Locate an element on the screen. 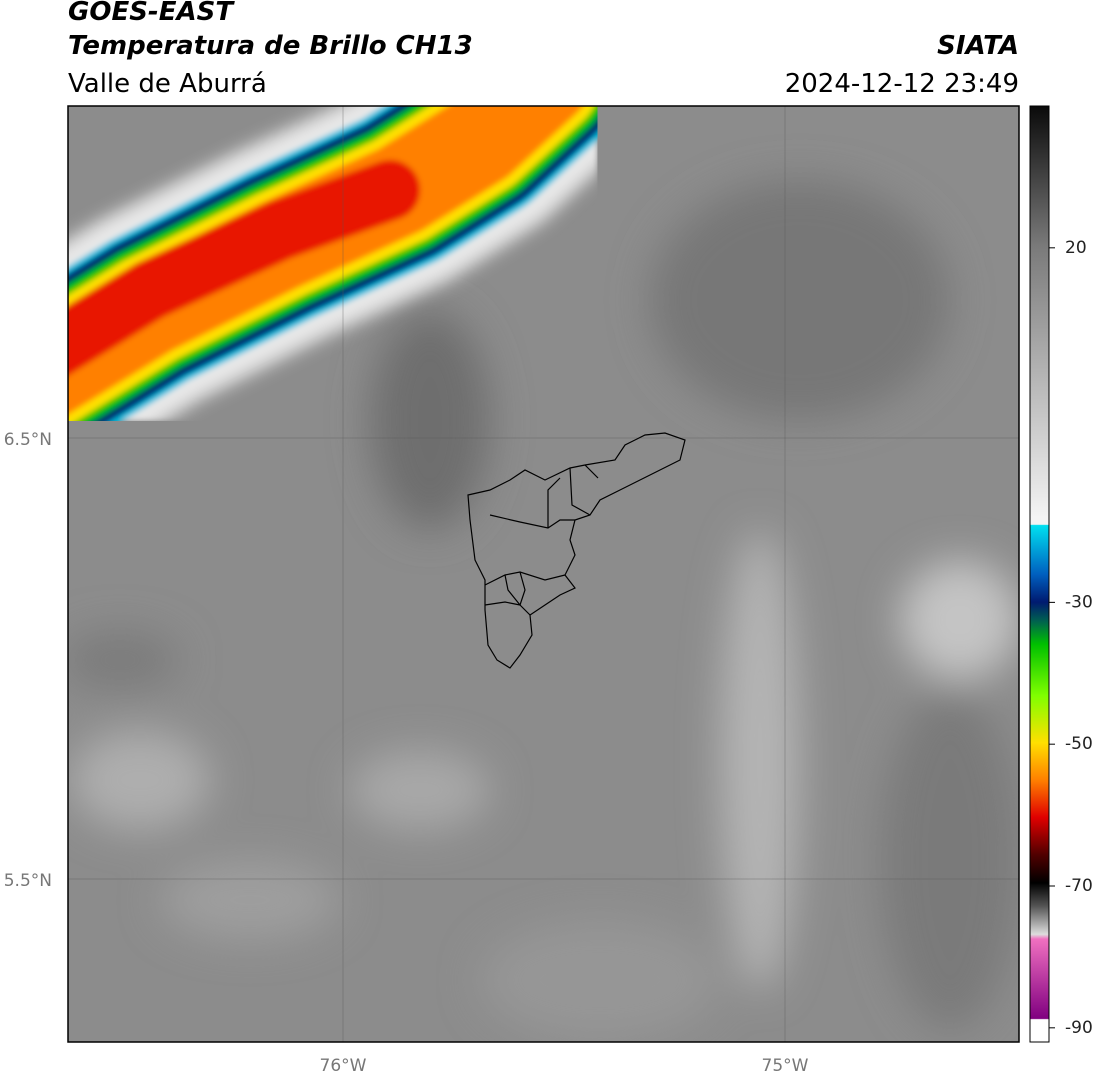  colorbar is located at coordinates (1039, 574).